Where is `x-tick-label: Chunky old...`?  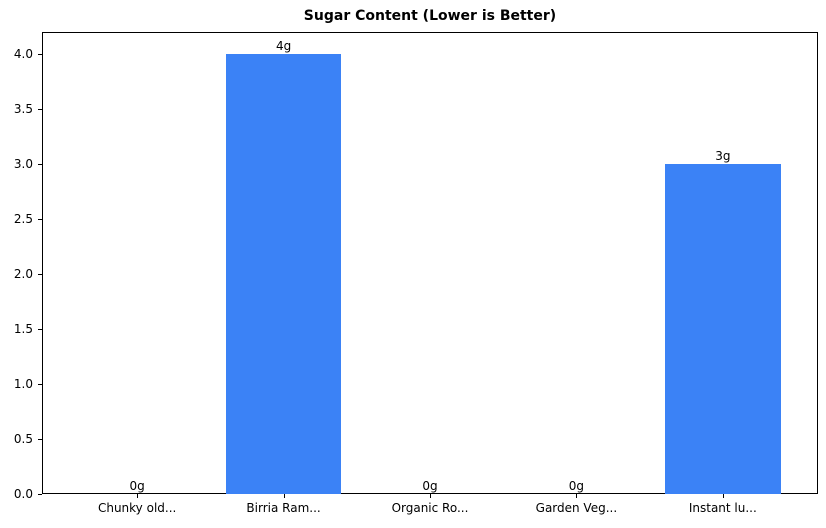 x-tick-label: Chunky old... is located at coordinates (137, 508).